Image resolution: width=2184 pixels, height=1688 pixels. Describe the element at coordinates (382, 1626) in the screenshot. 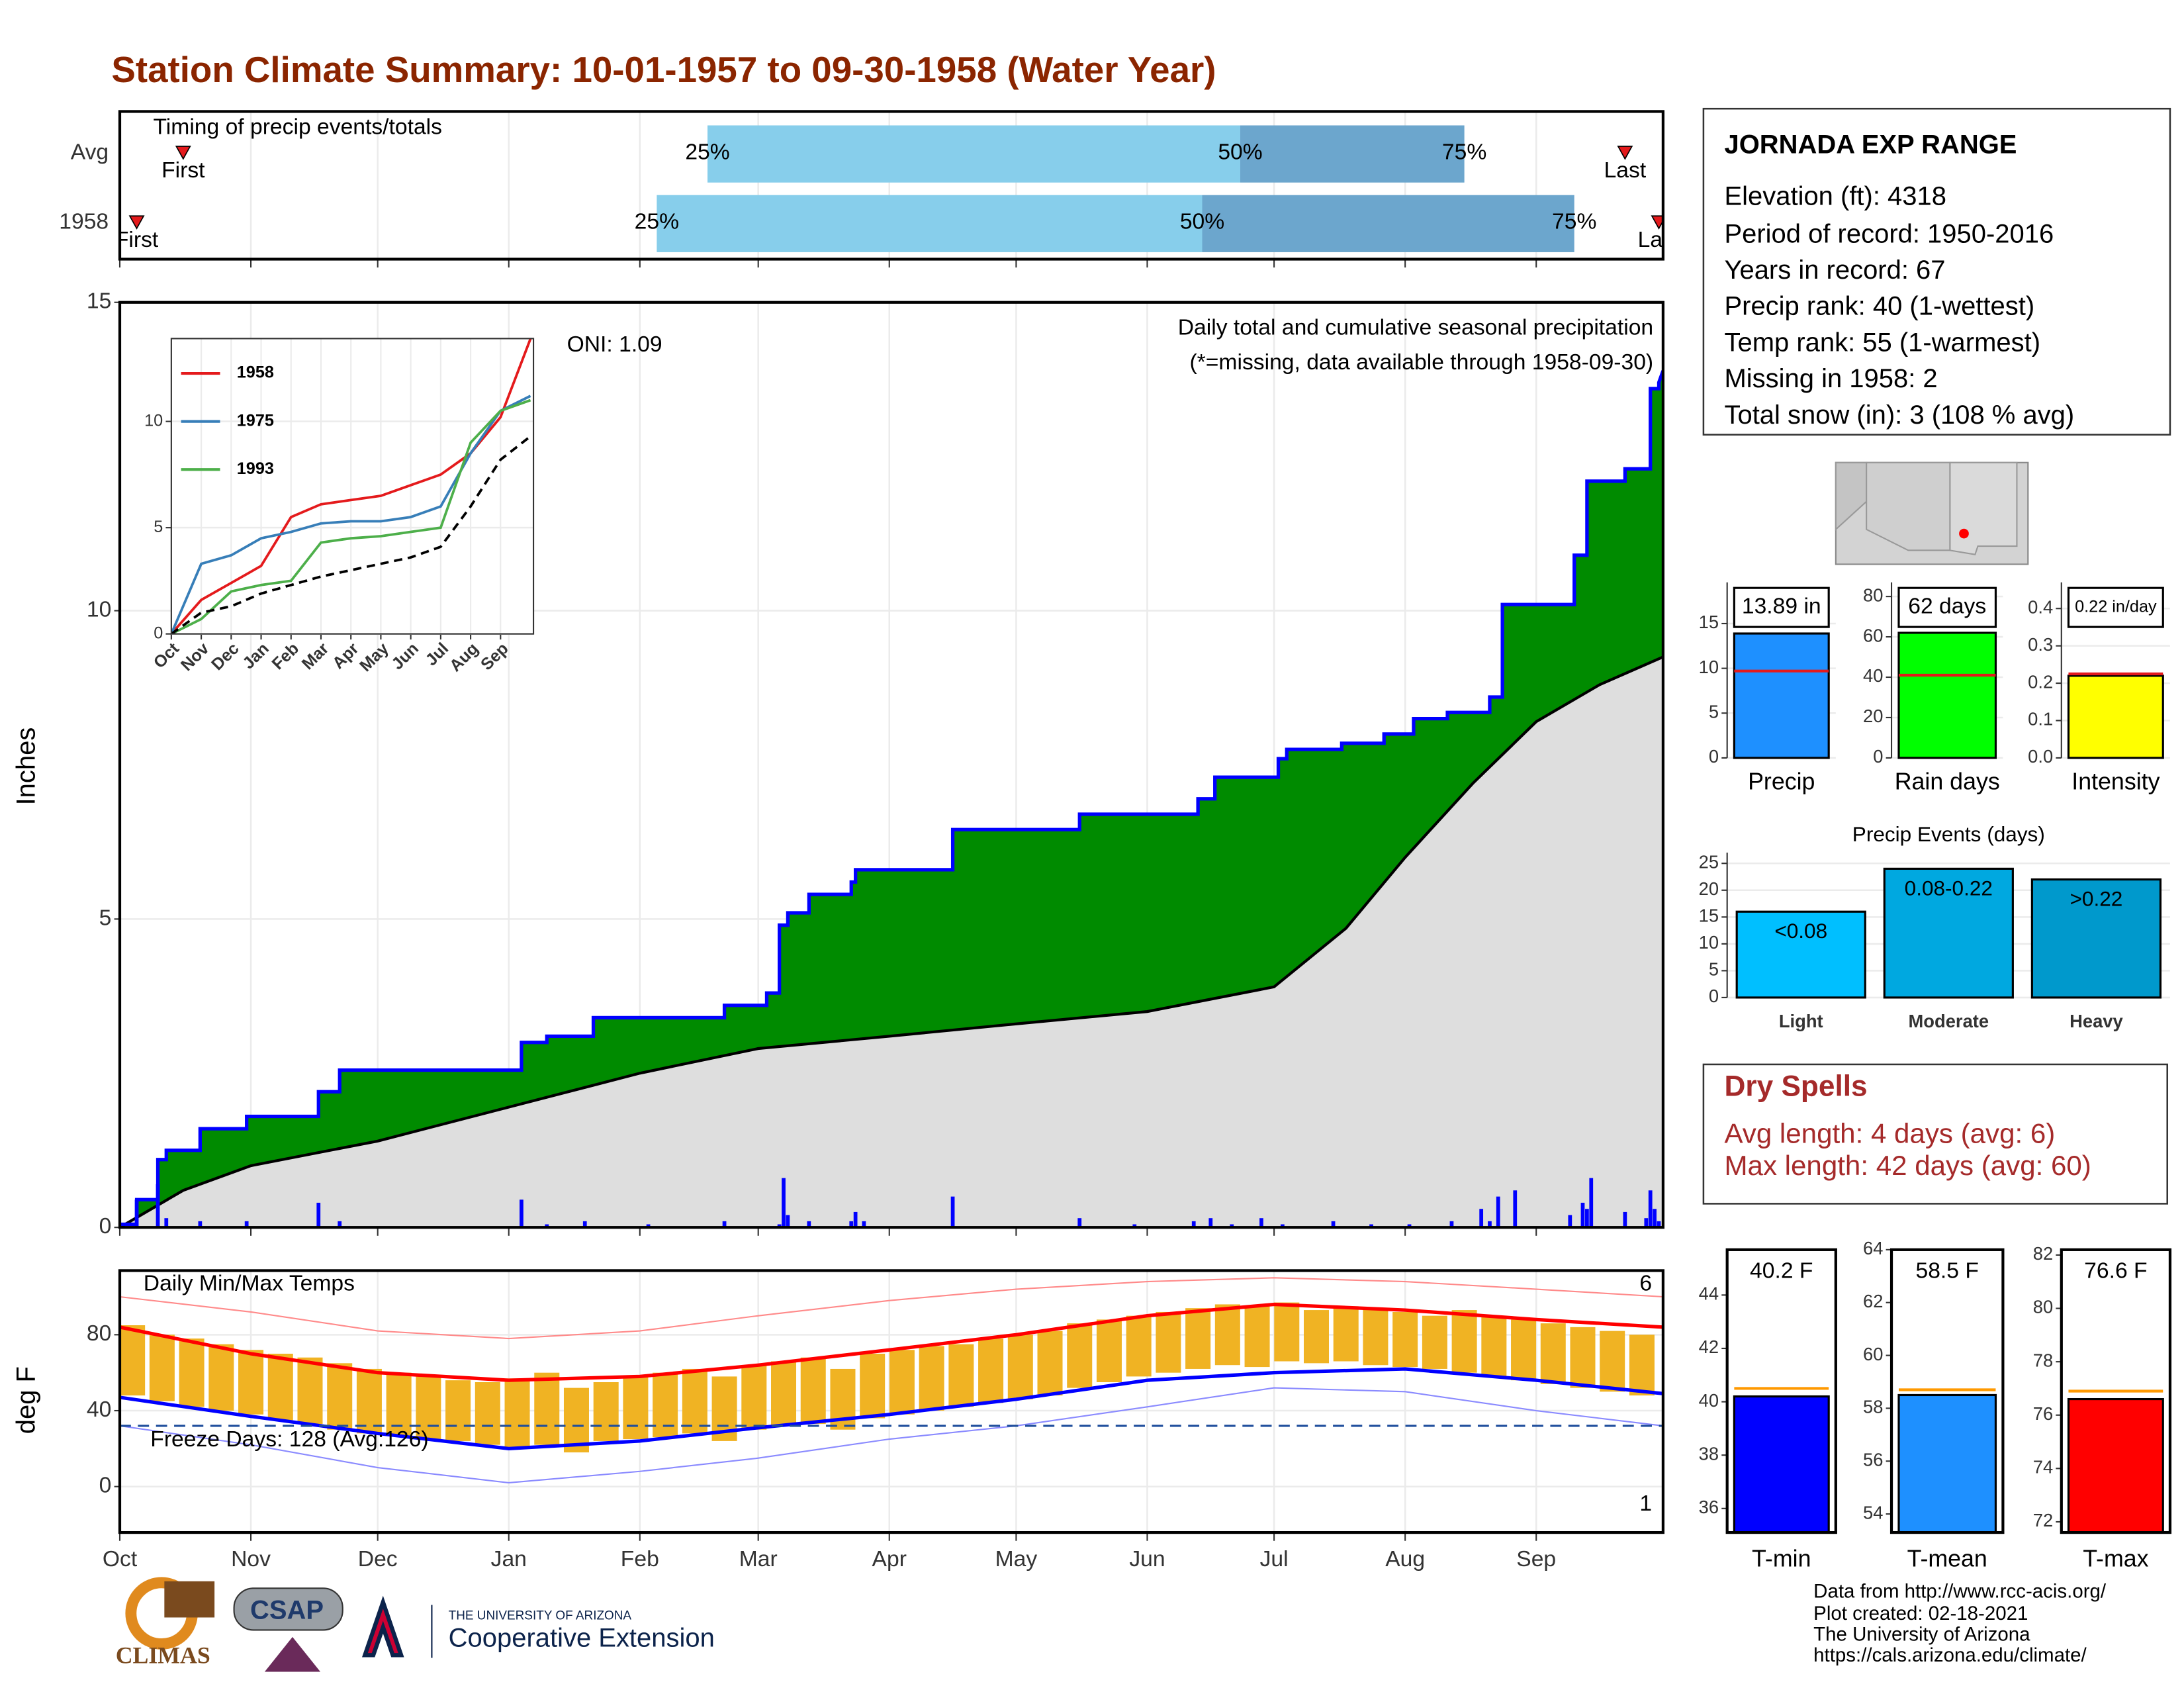

I see `ua-logo` at that location.